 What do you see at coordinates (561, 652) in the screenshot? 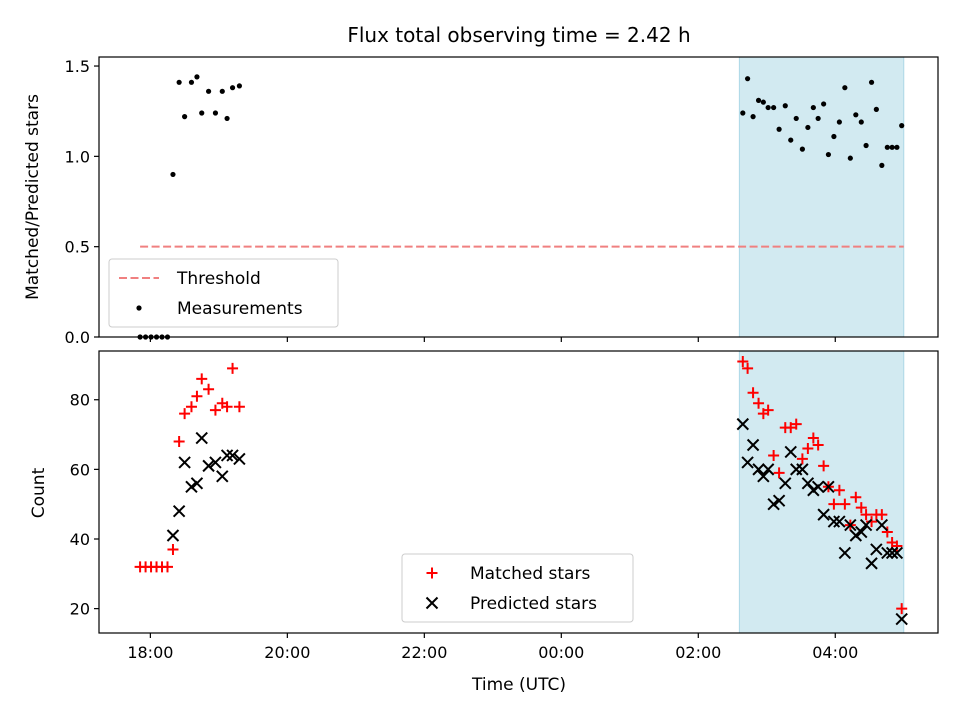
I see `x-tick-label: 00:00` at bounding box center [561, 652].